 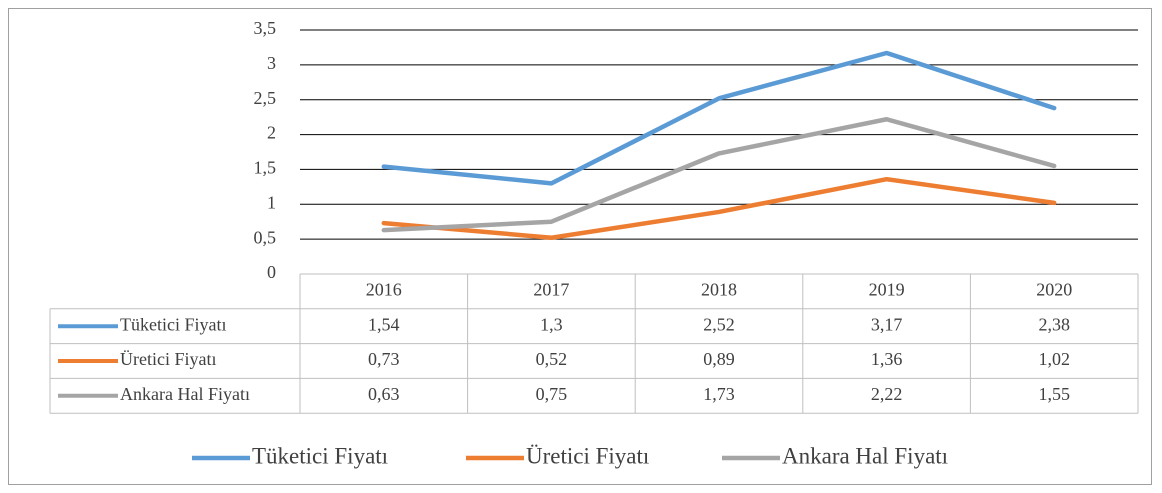 What do you see at coordinates (865, 455) in the screenshot?
I see `legend-label: Ankara Hal Fiyatı` at bounding box center [865, 455].